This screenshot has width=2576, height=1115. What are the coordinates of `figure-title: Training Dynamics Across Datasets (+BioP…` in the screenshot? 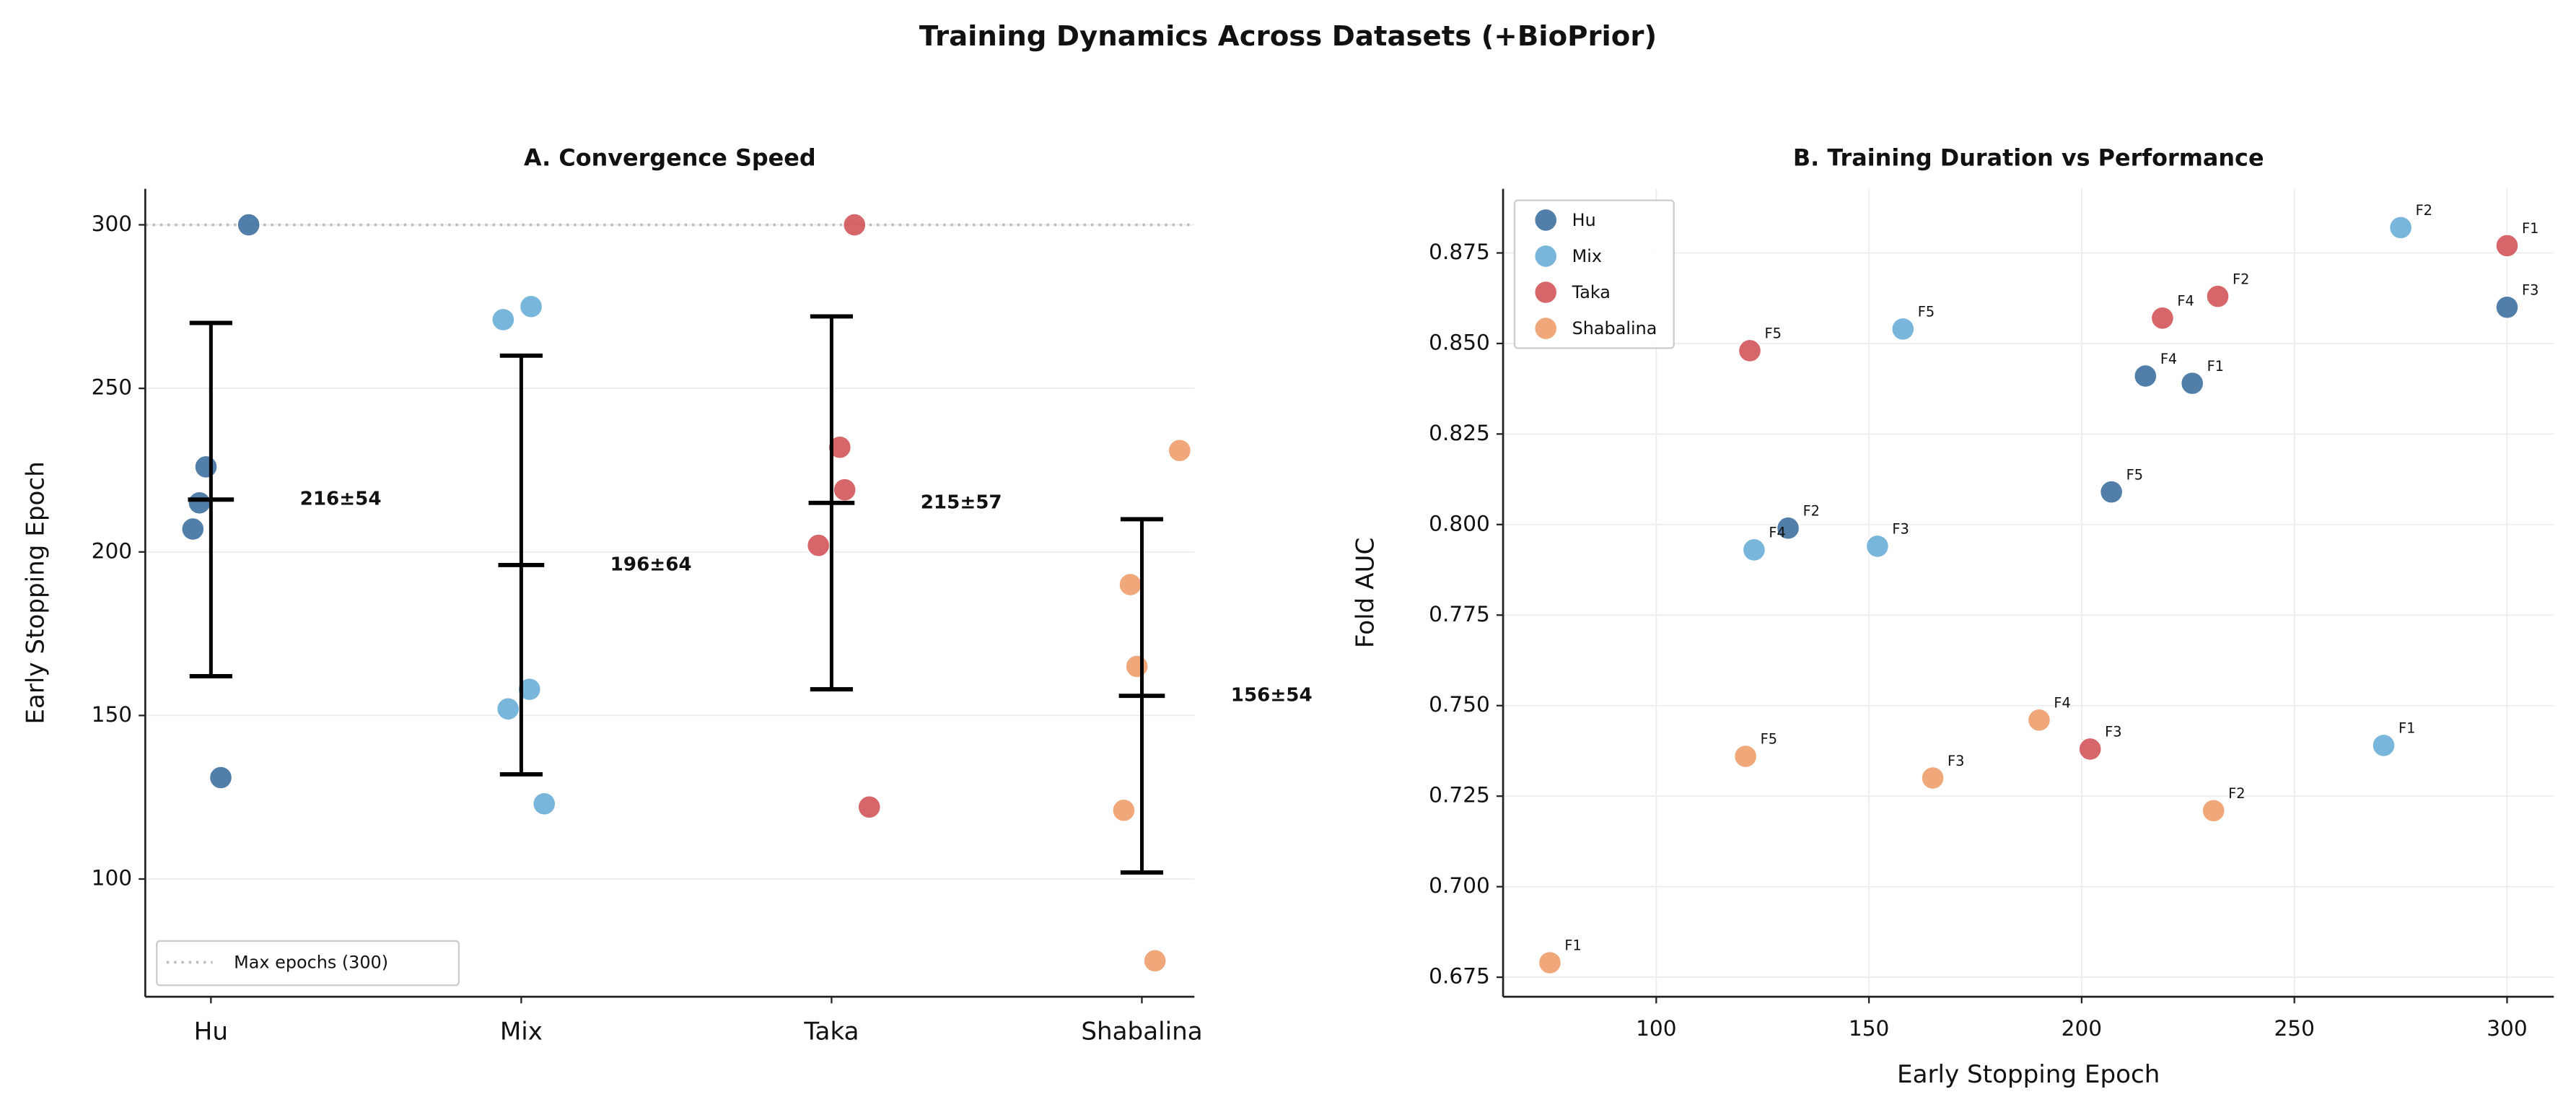 It's located at (1288, 36).